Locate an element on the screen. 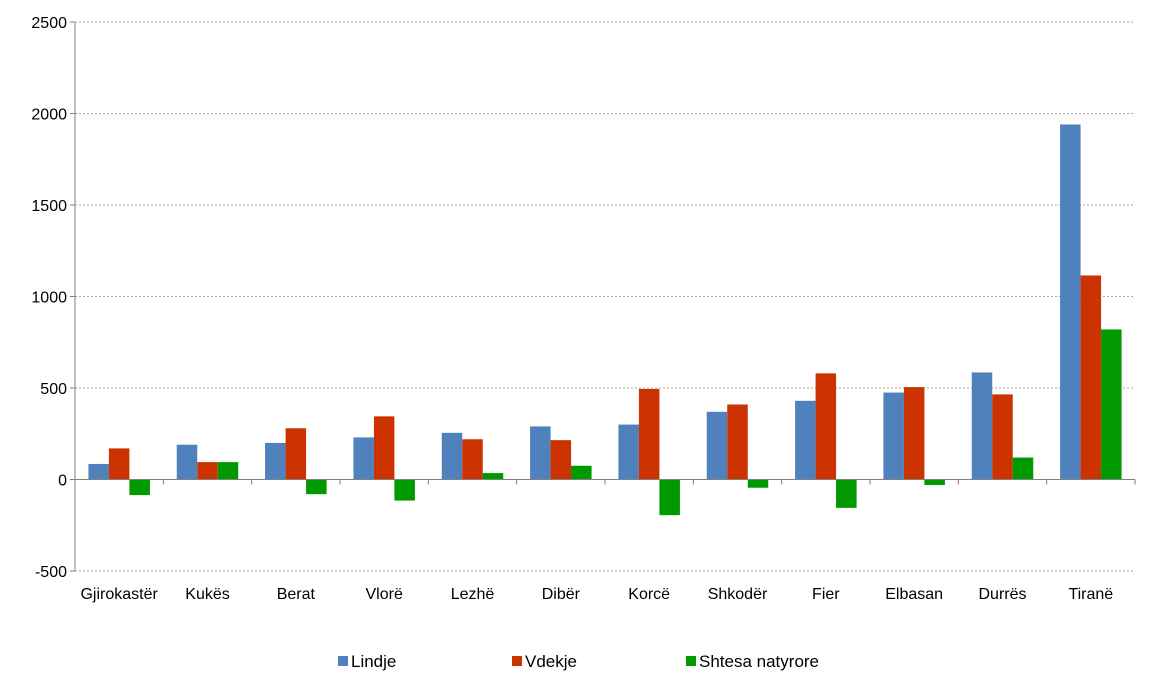 The width and height of the screenshot is (1155, 673). y-tick-label: -500 is located at coordinates (51, 572).